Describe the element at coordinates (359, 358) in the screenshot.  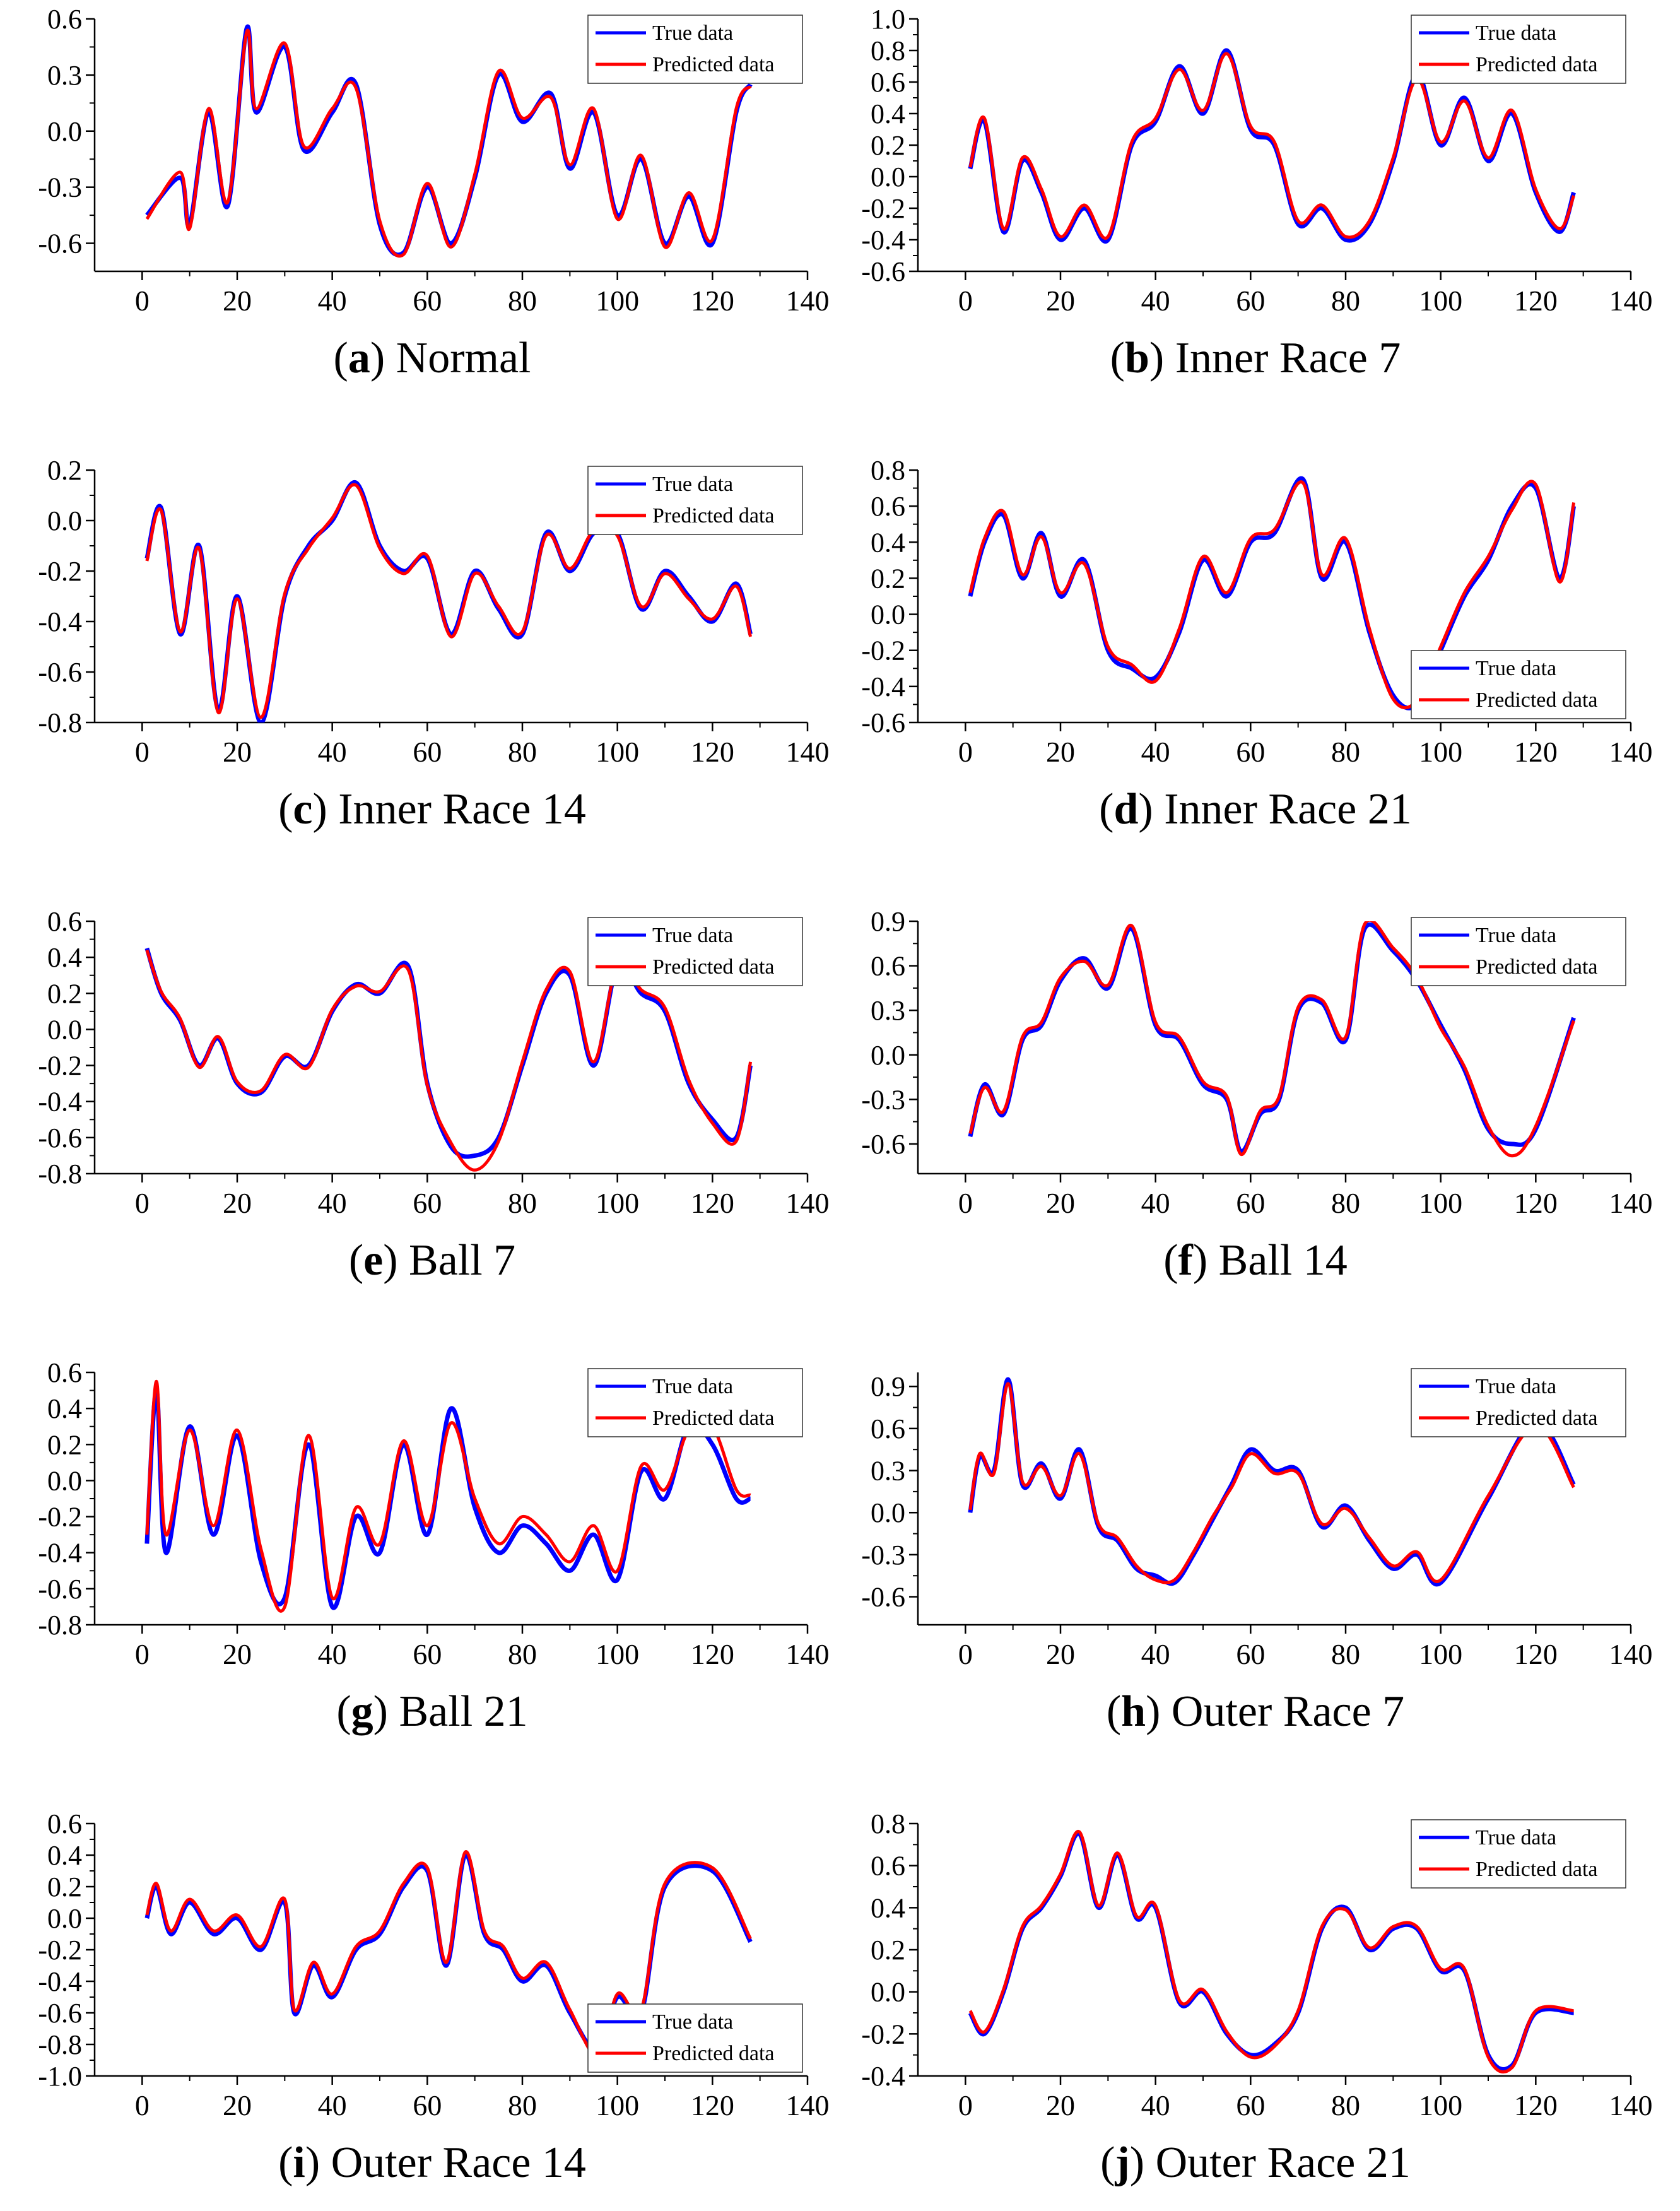
I see `caption-letter: a` at that location.